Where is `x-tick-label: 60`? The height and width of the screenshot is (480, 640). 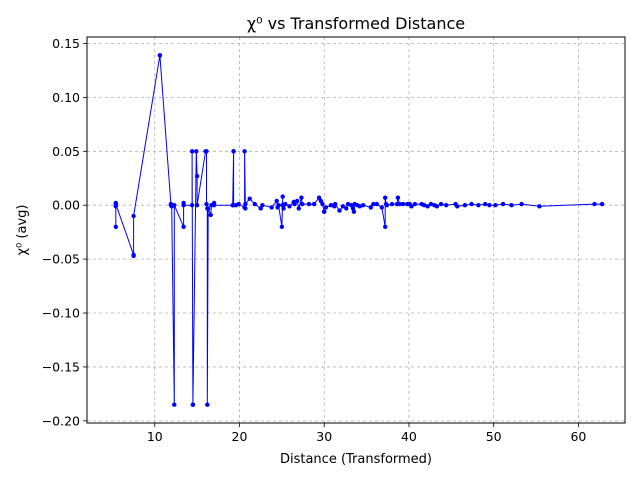
x-tick-label: 60 is located at coordinates (578, 436).